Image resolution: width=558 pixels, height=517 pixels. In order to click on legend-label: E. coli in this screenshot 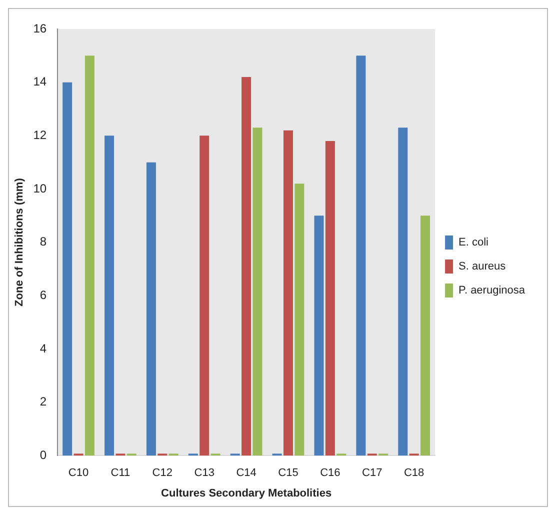, I will do `click(473, 242)`.